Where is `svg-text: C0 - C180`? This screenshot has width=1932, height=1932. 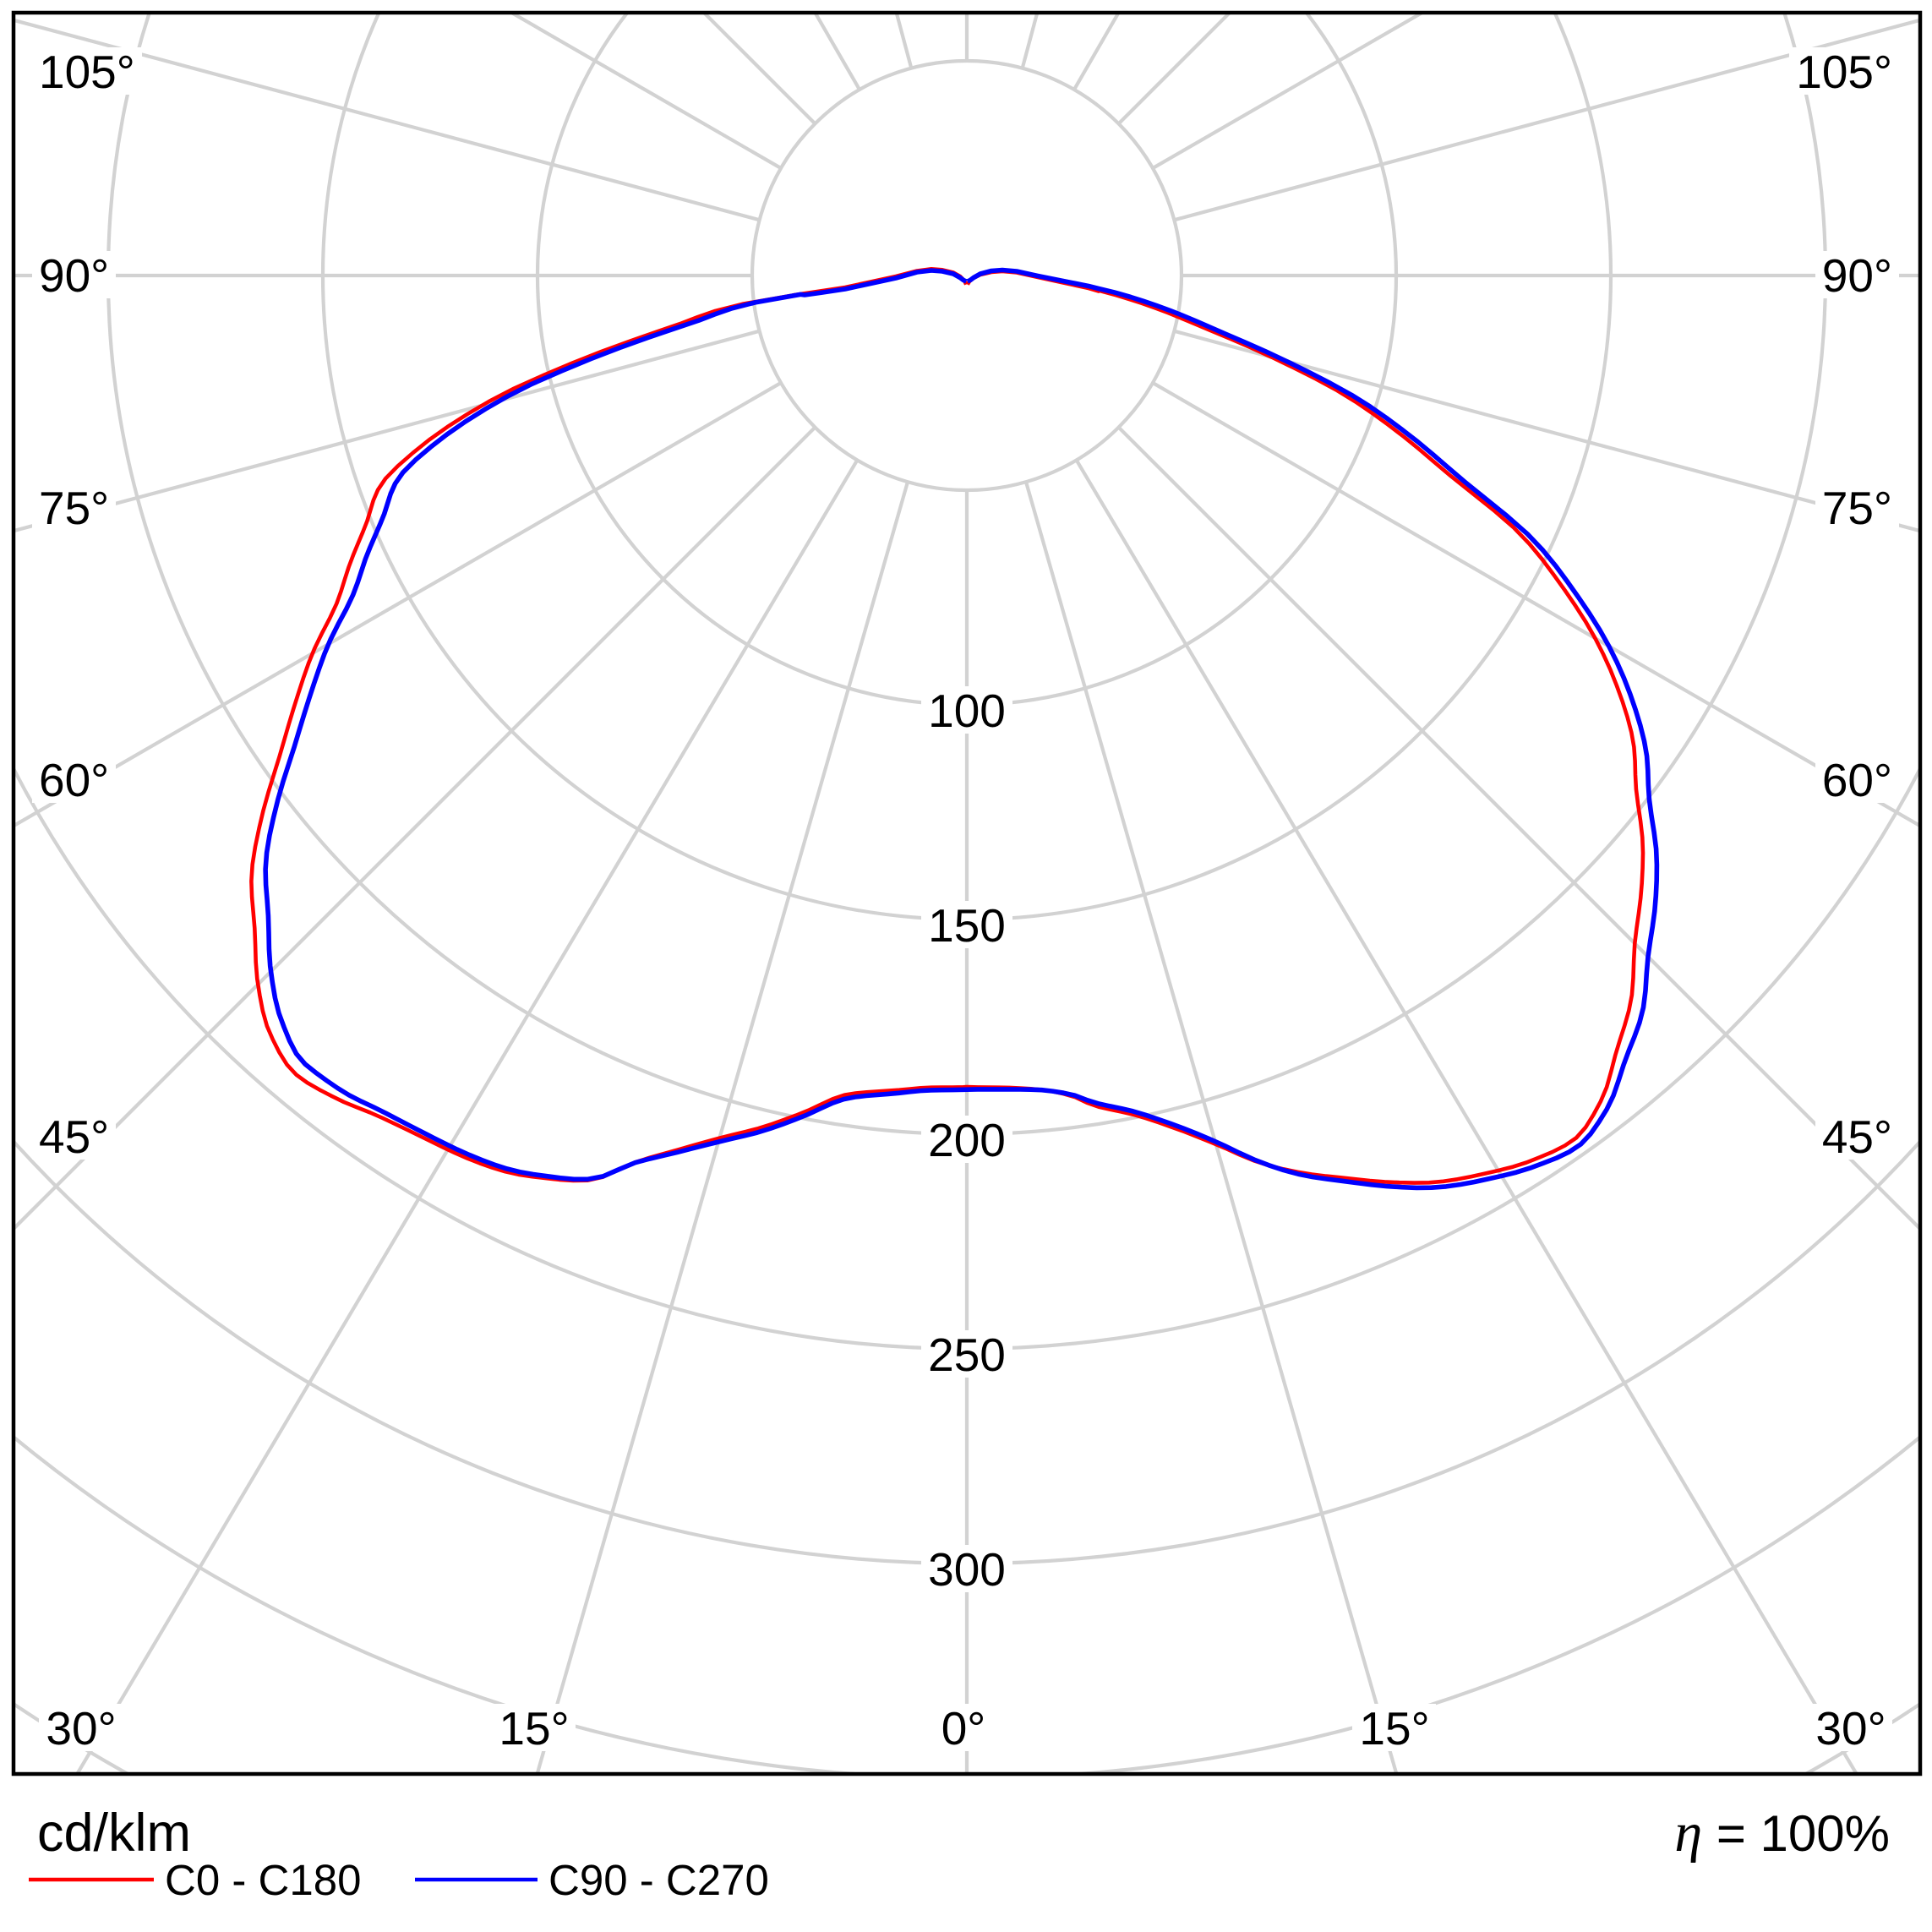
svg-text: C0 - C180 is located at coordinates (263, 1880).